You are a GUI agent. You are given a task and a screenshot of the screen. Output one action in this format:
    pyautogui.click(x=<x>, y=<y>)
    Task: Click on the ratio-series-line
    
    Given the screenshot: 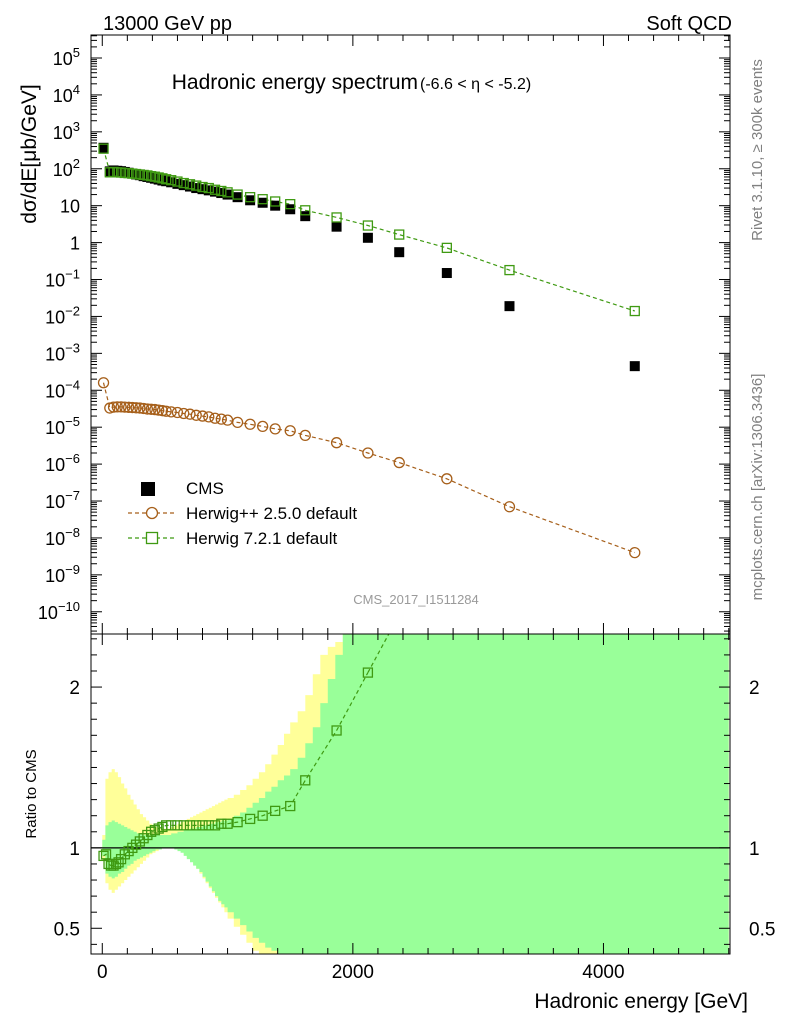 What is the action you would take?
    pyautogui.click(x=236, y=769)
    